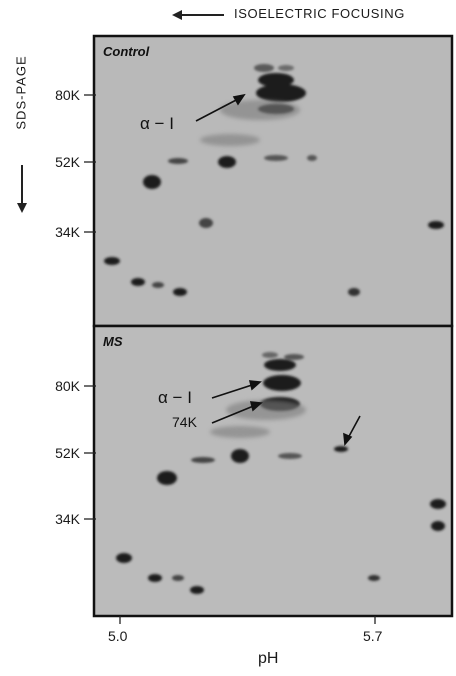  I want to click on ph-axis-label: pH, so click(268, 658).